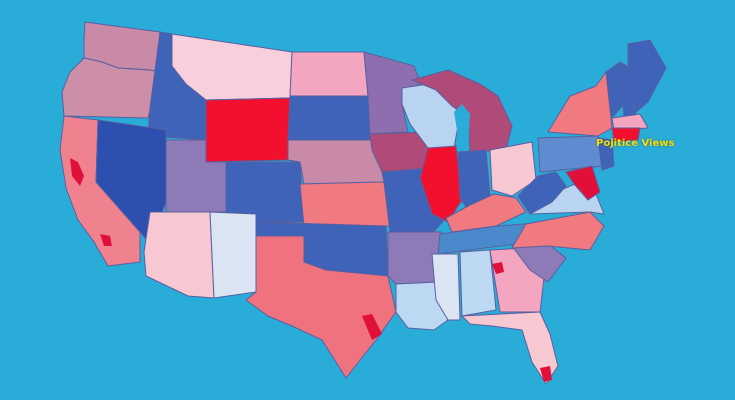 The width and height of the screenshot is (735, 400). Describe the element at coordinates (233, 255) in the screenshot. I see `state-new-mexico` at that location.